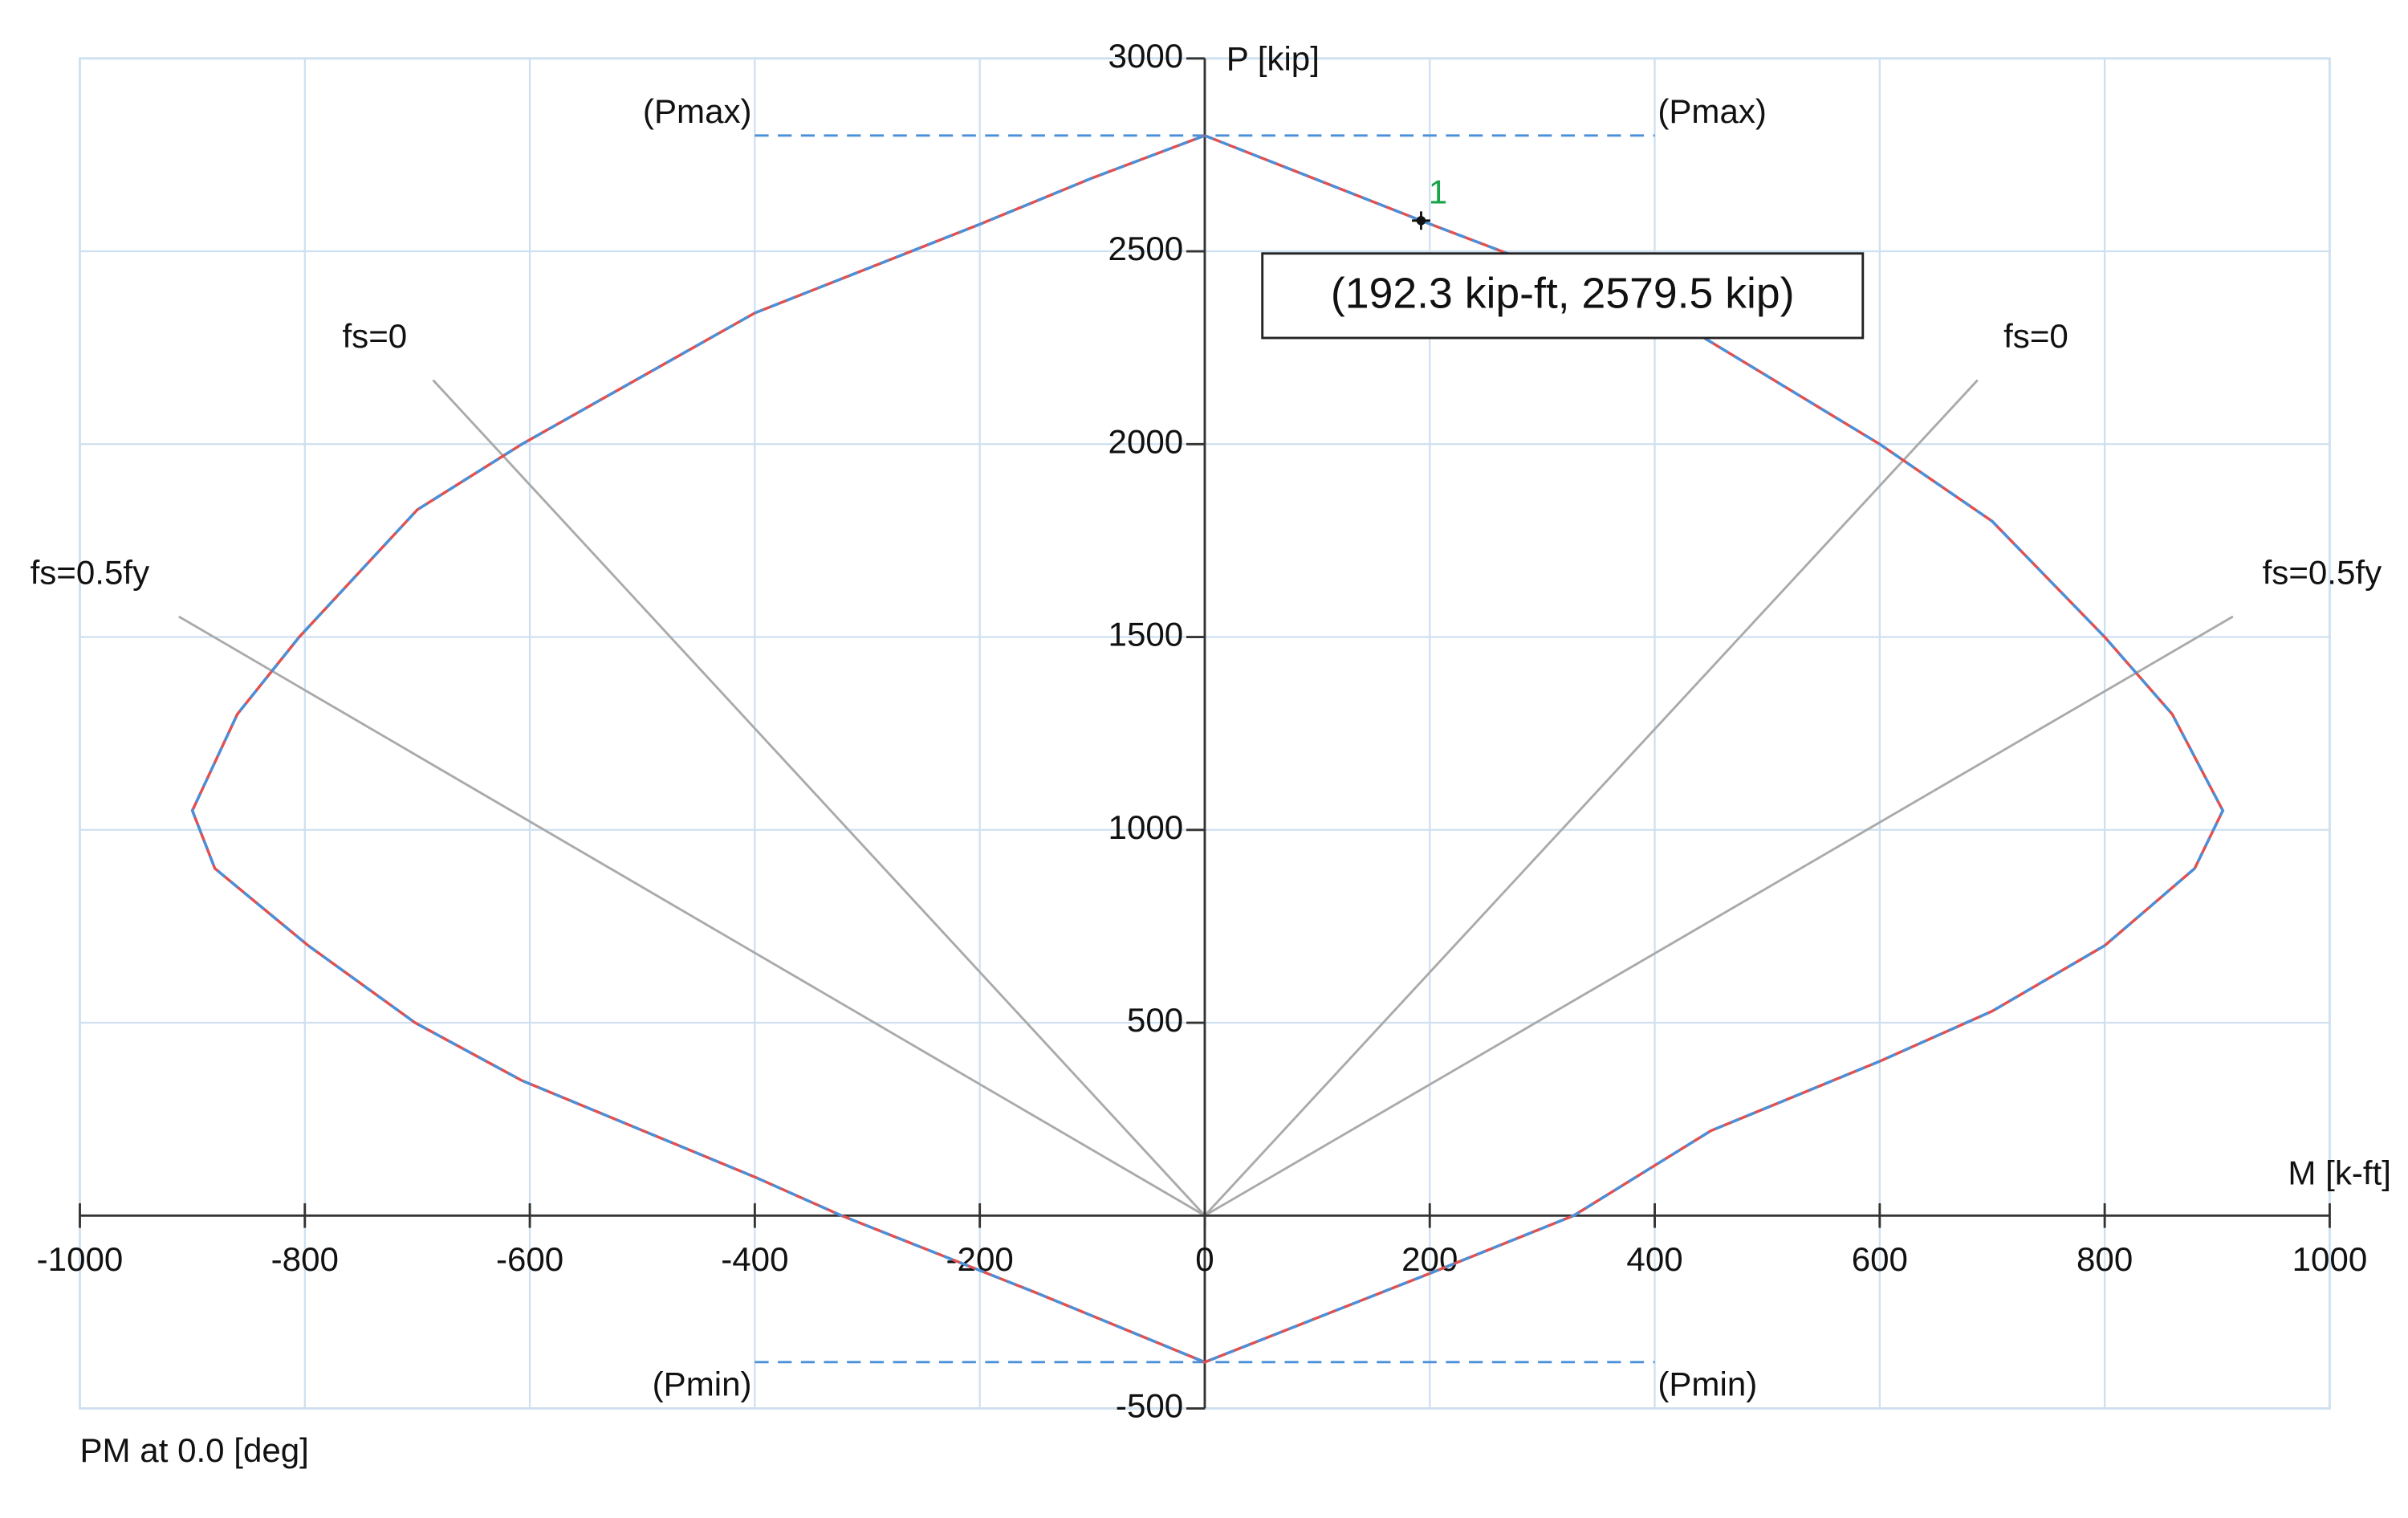 The width and height of the screenshot is (2408, 1518). I want to click on annotation: (192.3 kip-ft, 2579.5 kip), so click(1563, 294).